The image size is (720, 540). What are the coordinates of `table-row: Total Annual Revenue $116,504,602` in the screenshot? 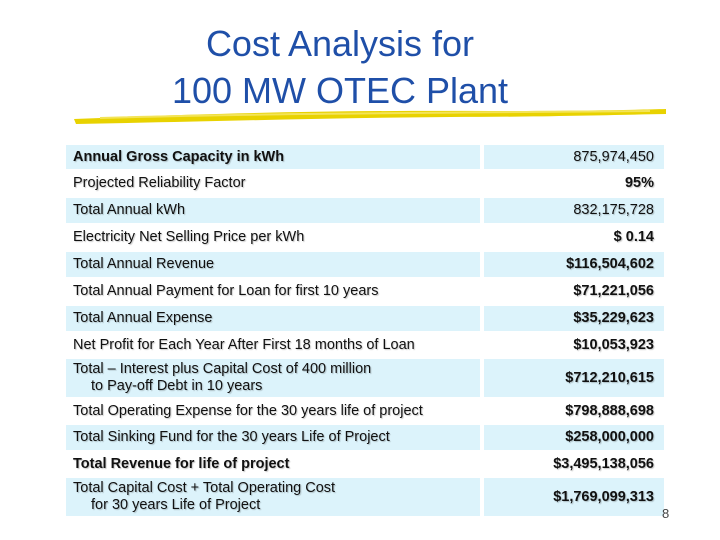 It's located at (365, 265).